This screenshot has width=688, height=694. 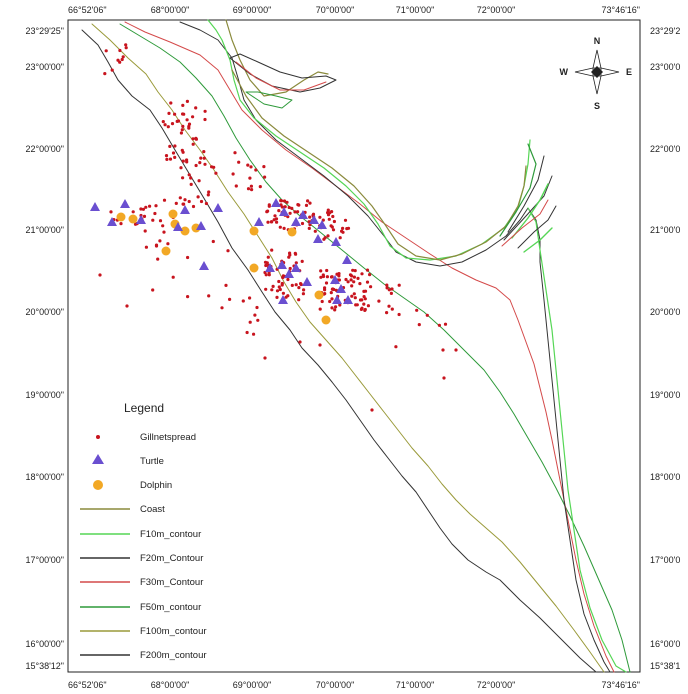 I want to click on top-tick: 73°46'16", so click(x=620, y=10).